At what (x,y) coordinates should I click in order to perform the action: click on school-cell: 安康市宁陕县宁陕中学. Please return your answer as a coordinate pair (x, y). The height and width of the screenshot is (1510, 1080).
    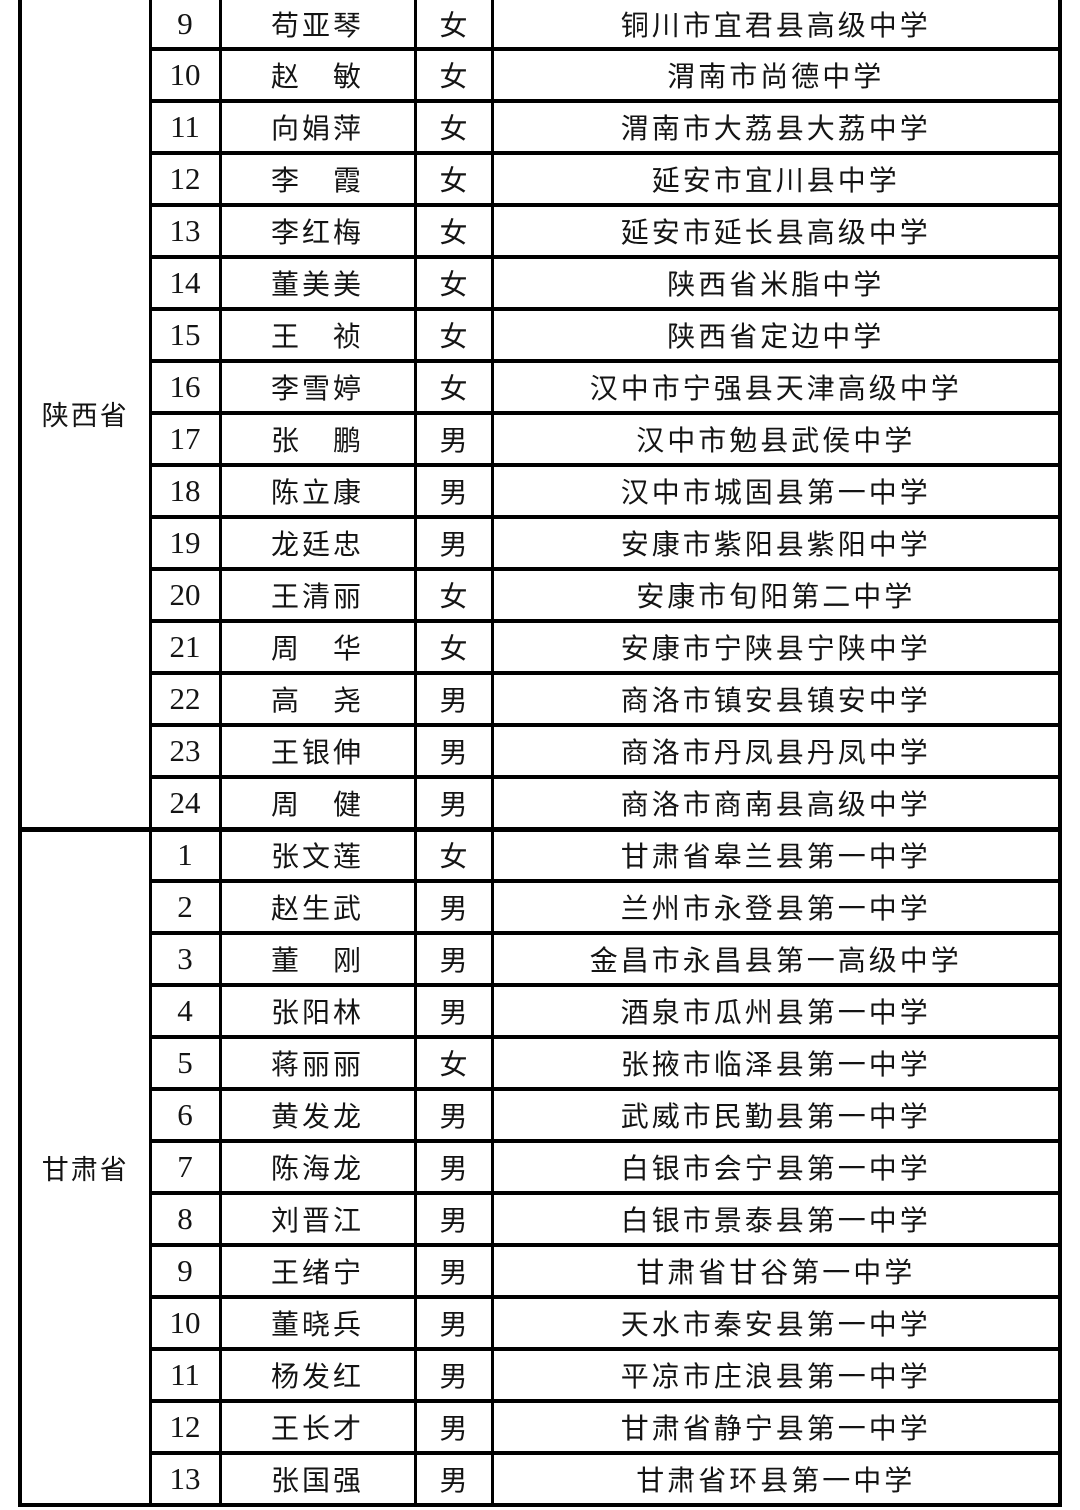
    Looking at the image, I should click on (776, 647).